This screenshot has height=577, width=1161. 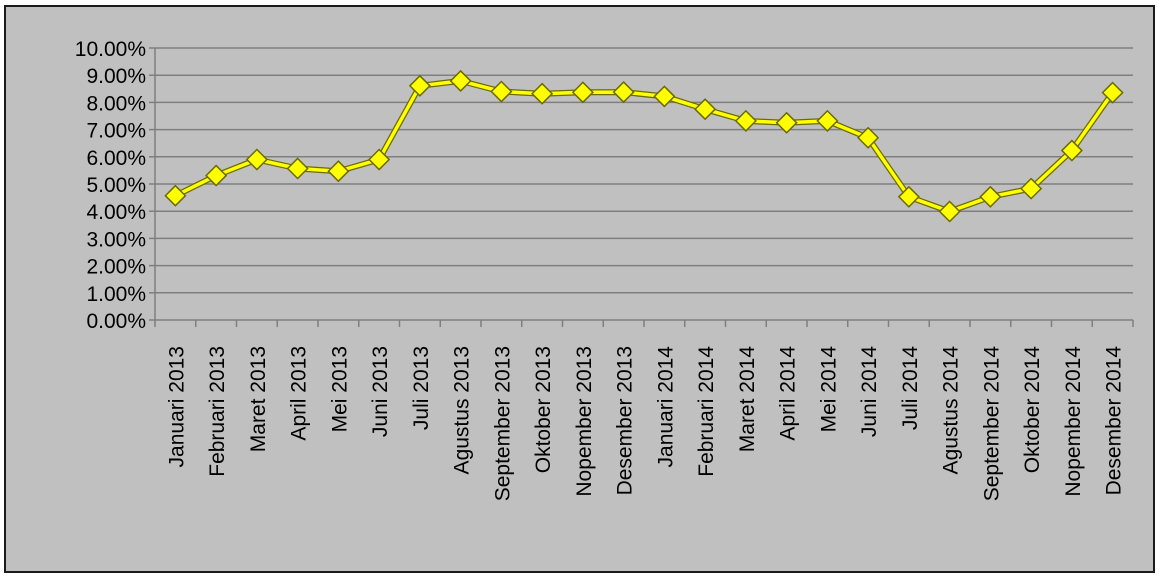 What do you see at coordinates (339, 389) in the screenshot?
I see `x-axis-category-label: Mei 2013` at bounding box center [339, 389].